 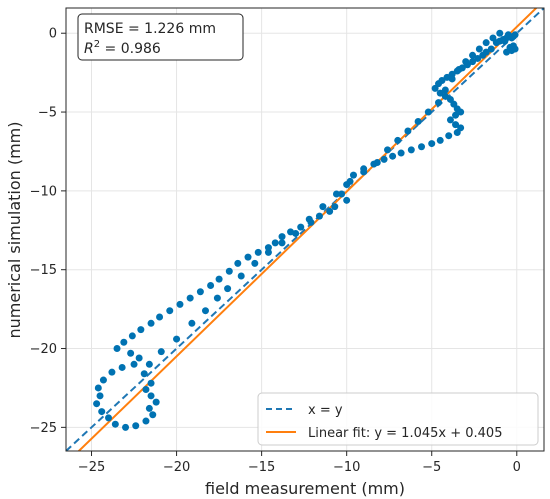 What do you see at coordinates (97, 44) in the screenshot?
I see `r-squared-exponent: 2` at bounding box center [97, 44].